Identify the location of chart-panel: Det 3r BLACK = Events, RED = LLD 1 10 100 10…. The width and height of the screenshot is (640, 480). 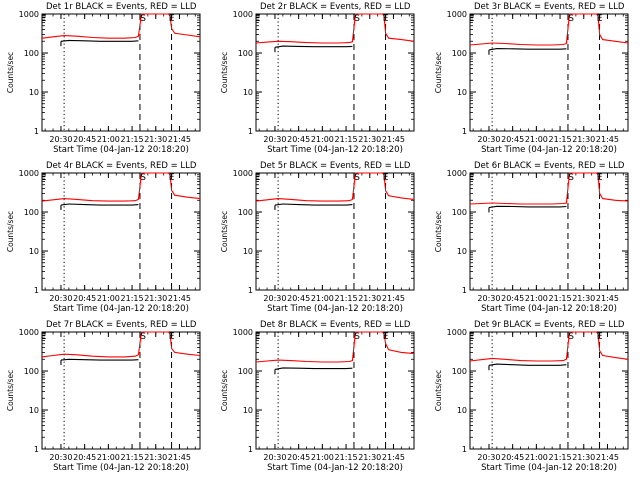
(531, 78).